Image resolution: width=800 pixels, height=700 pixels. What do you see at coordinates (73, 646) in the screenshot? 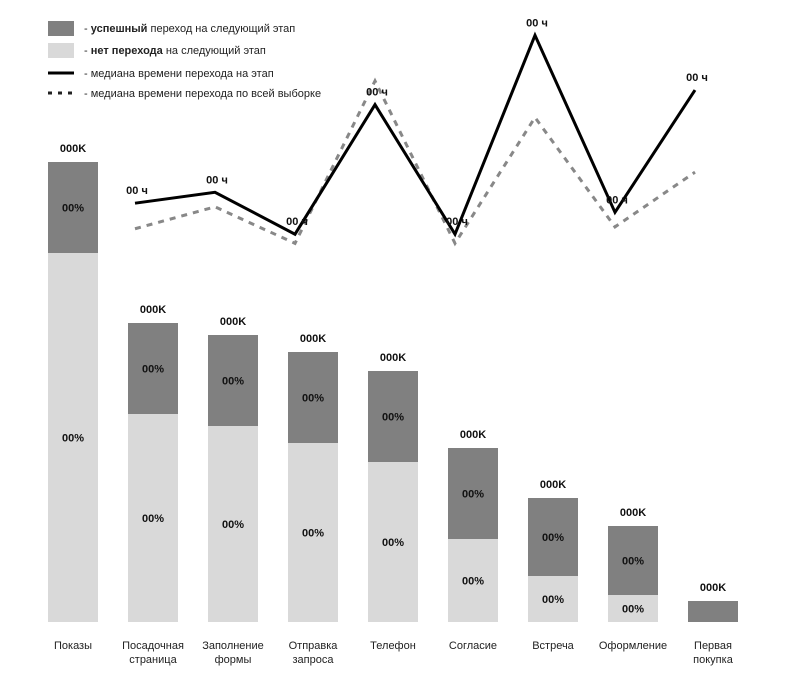
I see `category-label: Показы` at bounding box center [73, 646].